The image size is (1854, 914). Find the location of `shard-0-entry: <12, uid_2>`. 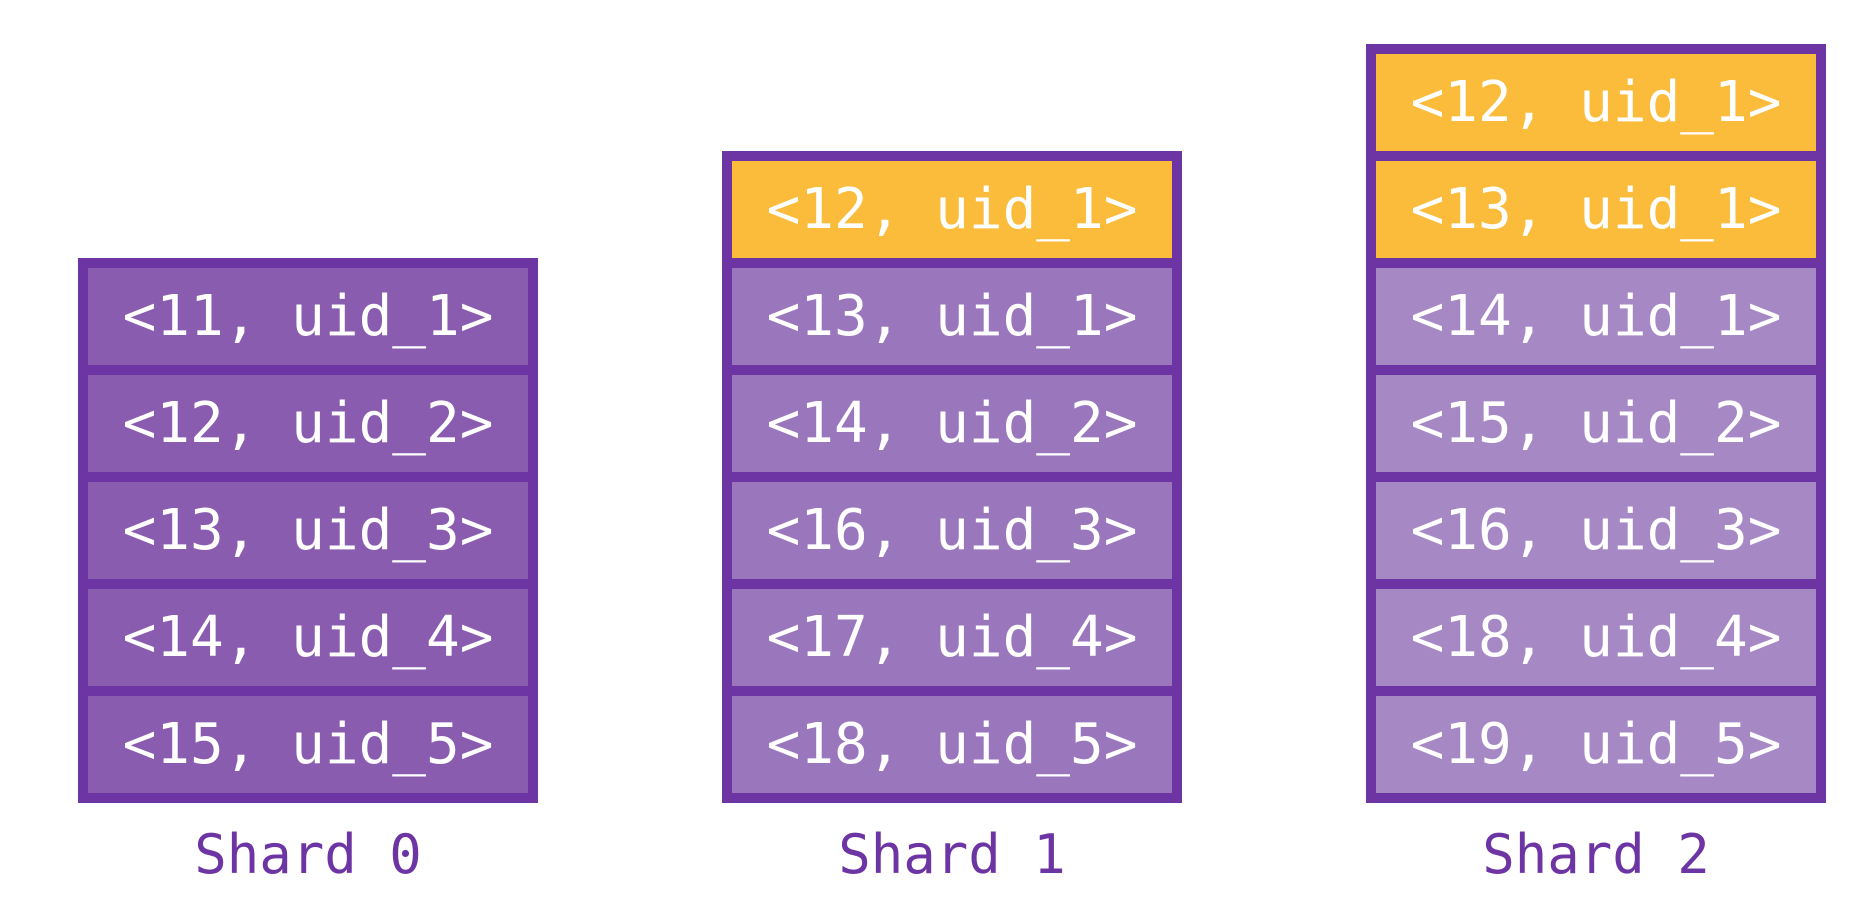

shard-0-entry: <12, uid_2> is located at coordinates (308, 423).